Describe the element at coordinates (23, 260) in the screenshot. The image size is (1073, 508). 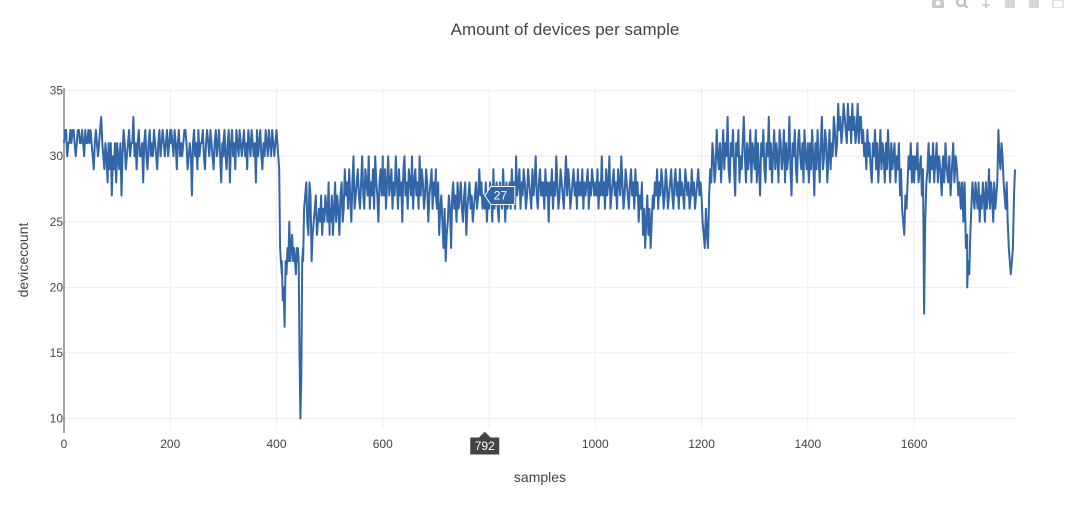
I see `y-axis-label: devicecount` at that location.